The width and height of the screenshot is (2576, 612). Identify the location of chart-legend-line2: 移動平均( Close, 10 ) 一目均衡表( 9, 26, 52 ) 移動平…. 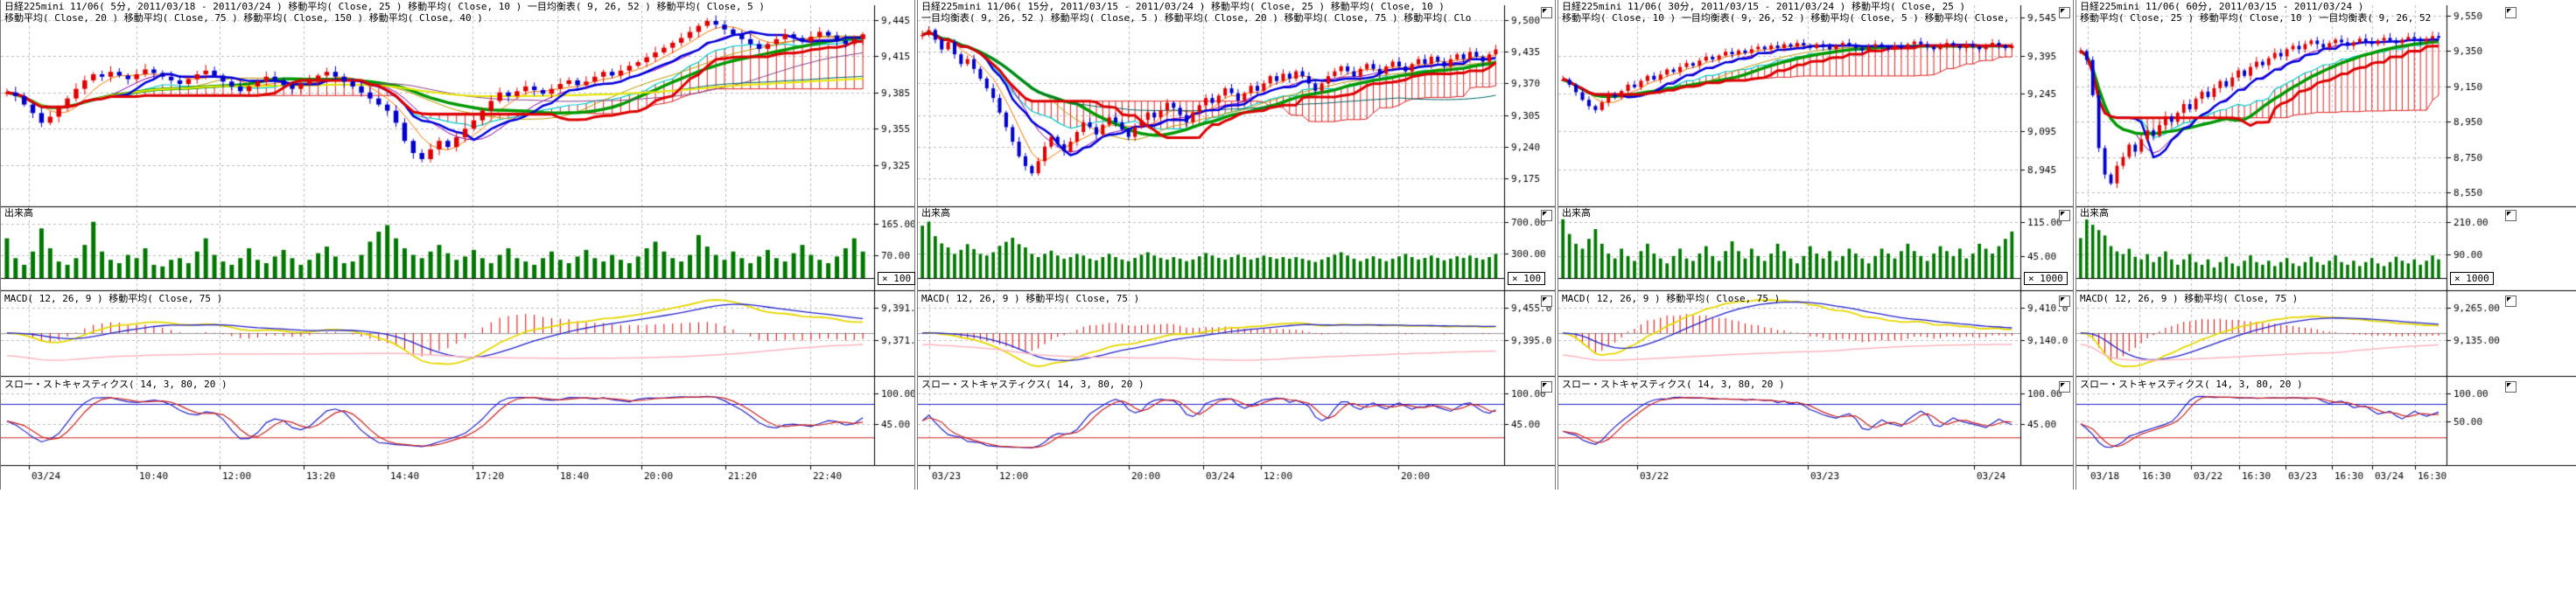
(1786, 18).